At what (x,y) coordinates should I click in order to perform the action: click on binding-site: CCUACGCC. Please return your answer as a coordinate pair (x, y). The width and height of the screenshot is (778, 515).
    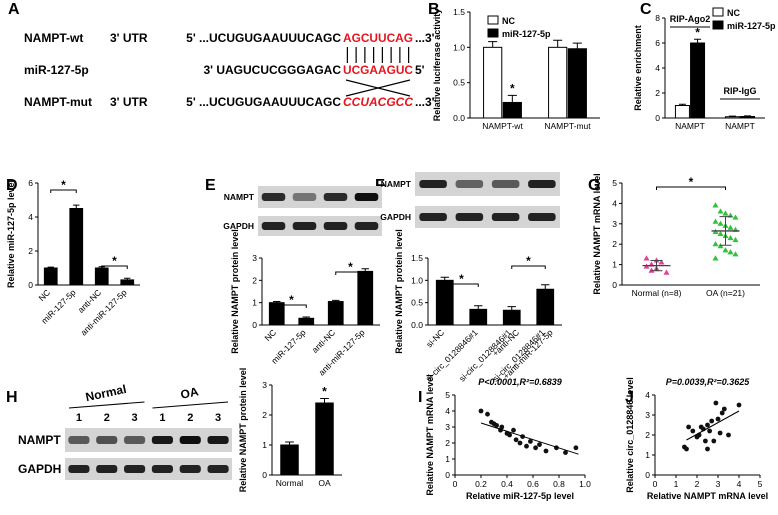
    Looking at the image, I should click on (378, 102).